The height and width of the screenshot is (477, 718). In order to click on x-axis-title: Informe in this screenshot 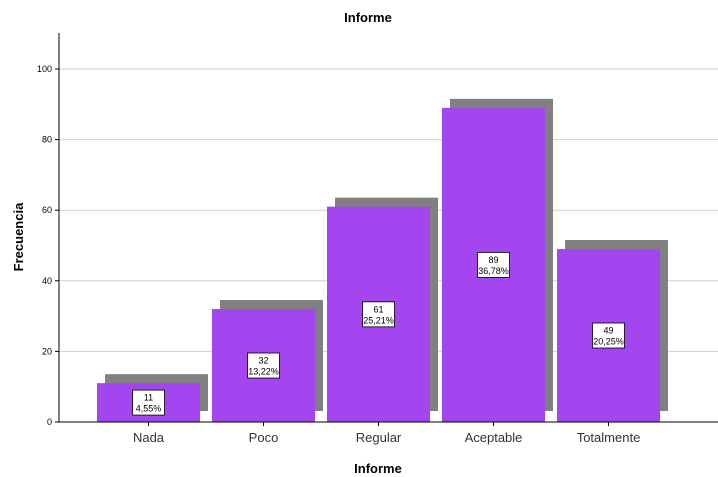, I will do `click(378, 468)`.